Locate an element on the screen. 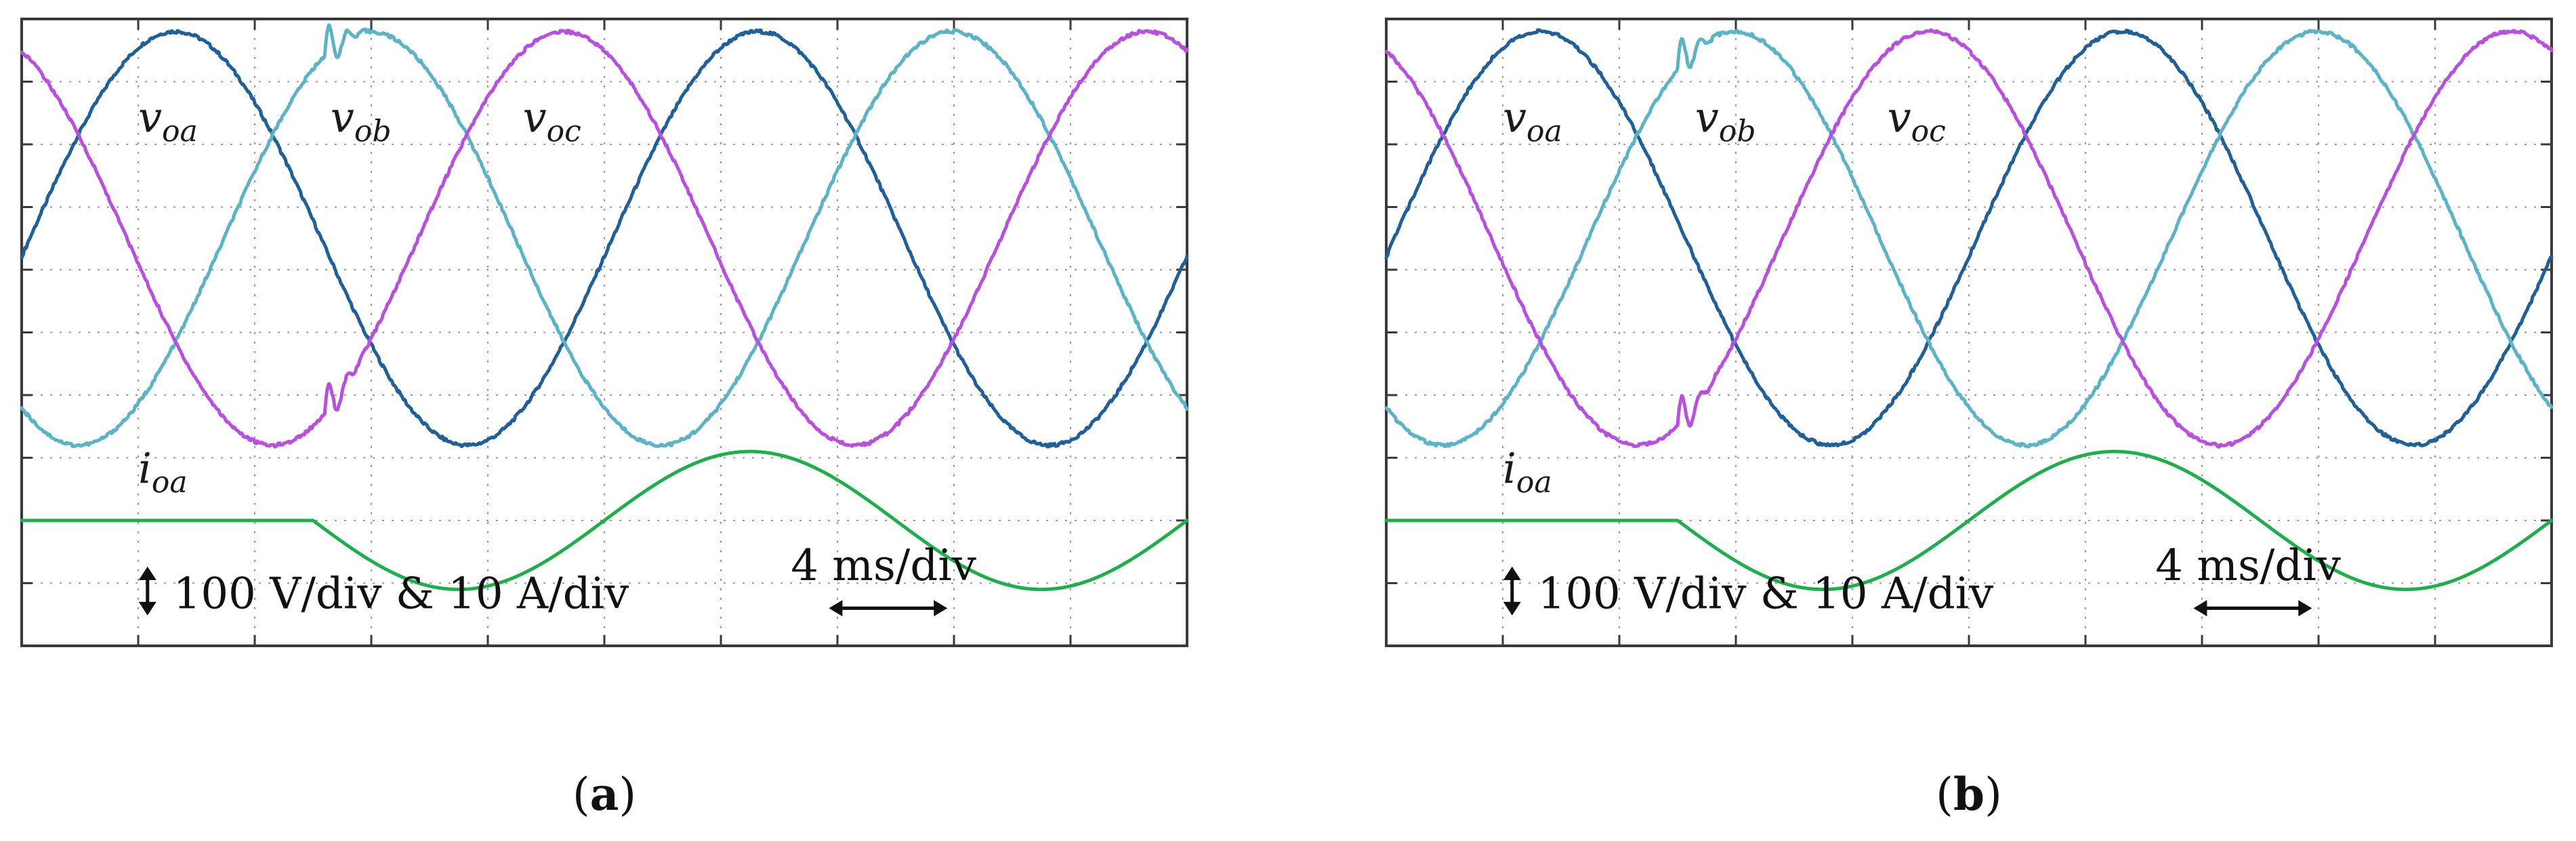  caption-letter: a is located at coordinates (604, 794).